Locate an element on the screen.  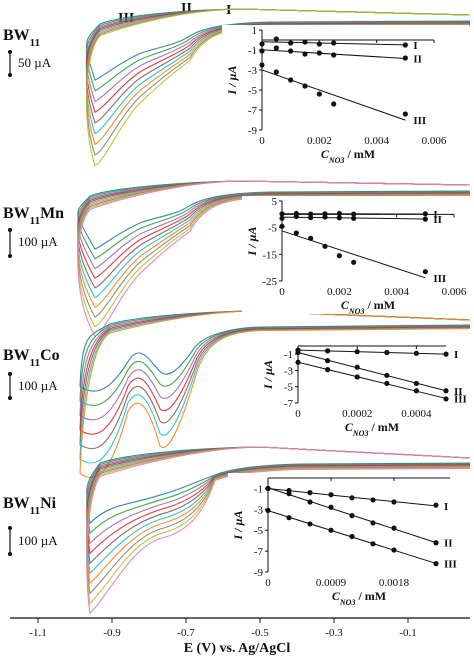
scale-bar-label-bw11co: 100 µA is located at coordinates (38, 385).